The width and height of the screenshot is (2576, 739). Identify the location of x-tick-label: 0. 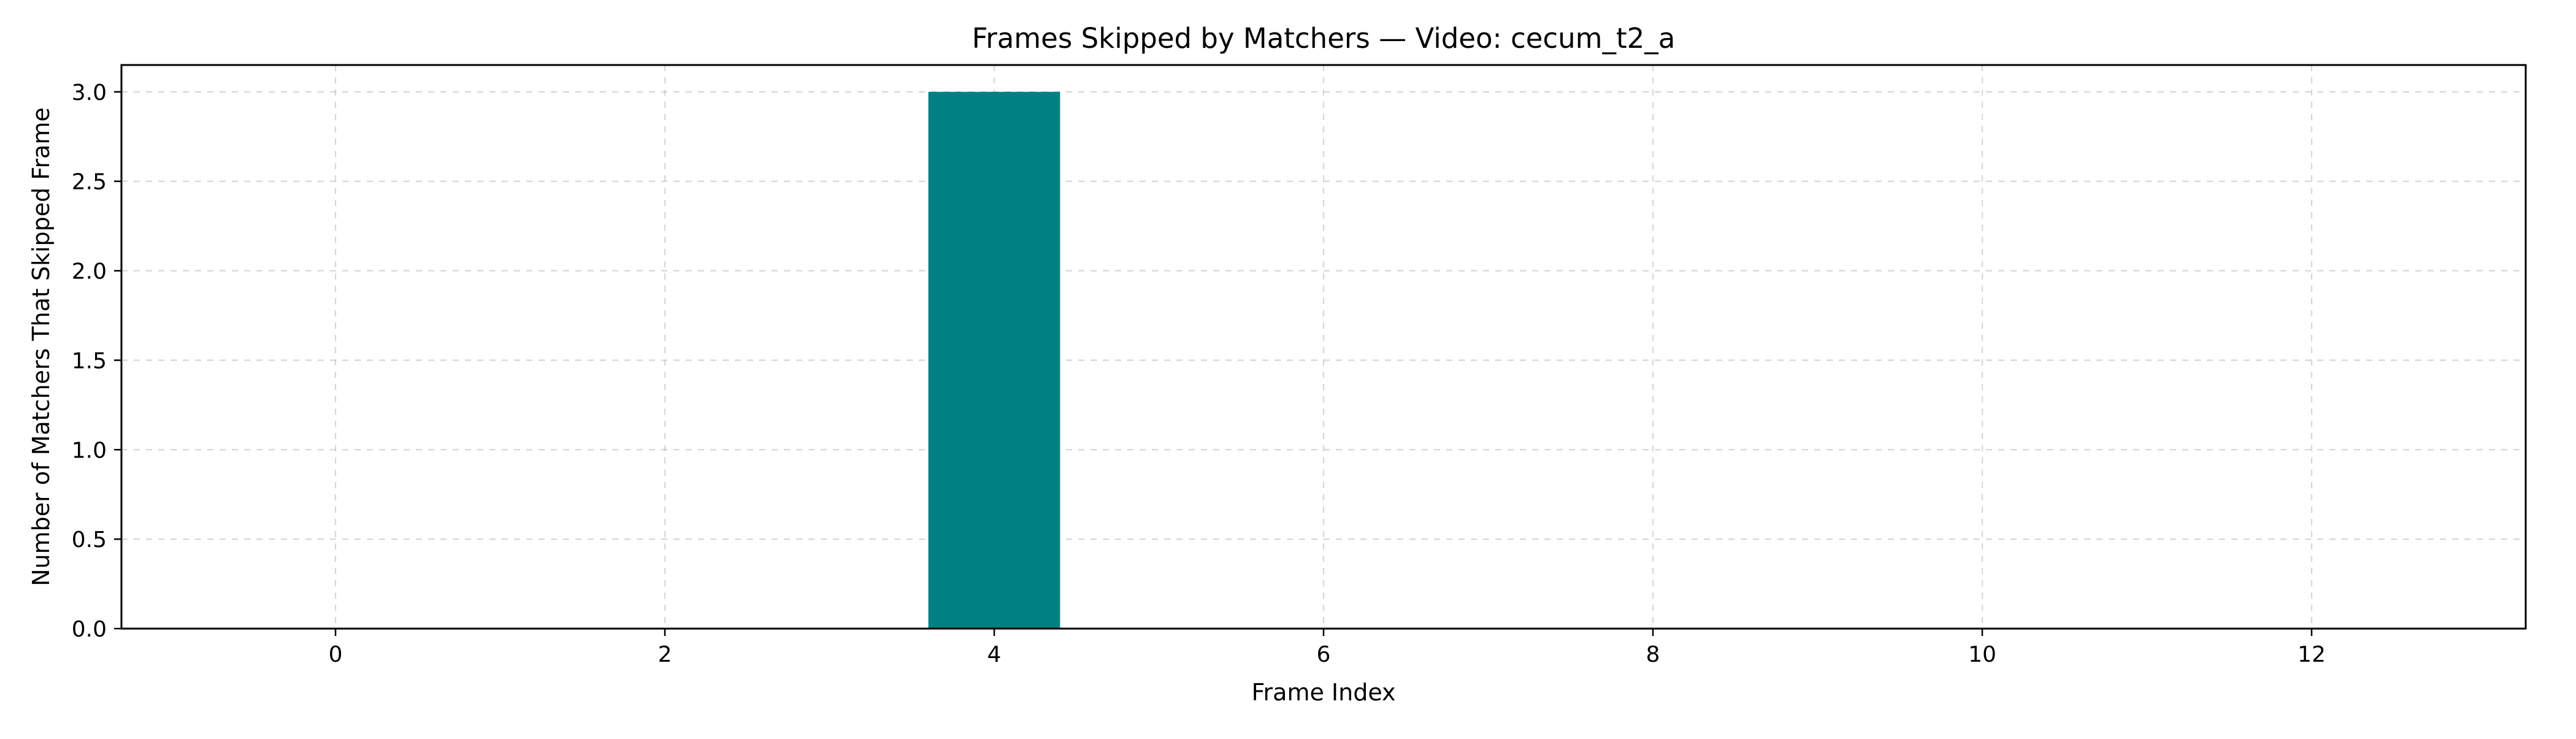
(336, 655).